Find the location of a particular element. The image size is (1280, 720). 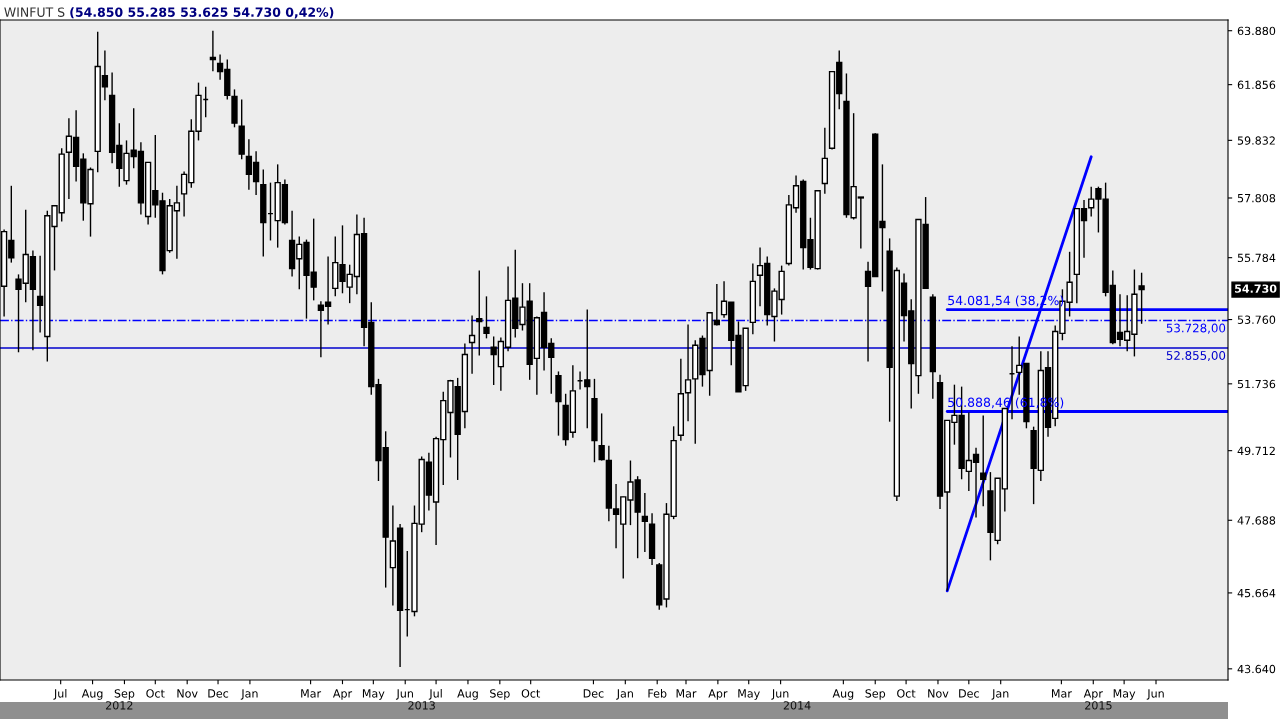

chart-subtitle: (54.850 55.285 53.625 54.730 0,42%) is located at coordinates (202, 13).